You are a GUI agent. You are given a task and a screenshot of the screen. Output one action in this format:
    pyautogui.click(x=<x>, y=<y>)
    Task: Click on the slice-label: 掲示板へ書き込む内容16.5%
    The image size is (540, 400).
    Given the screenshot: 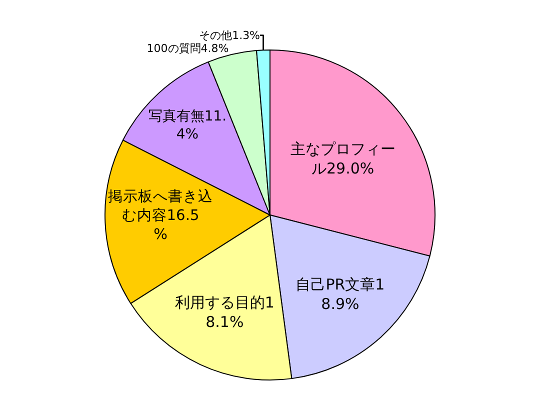 What is the action you would take?
    pyautogui.click(x=161, y=215)
    